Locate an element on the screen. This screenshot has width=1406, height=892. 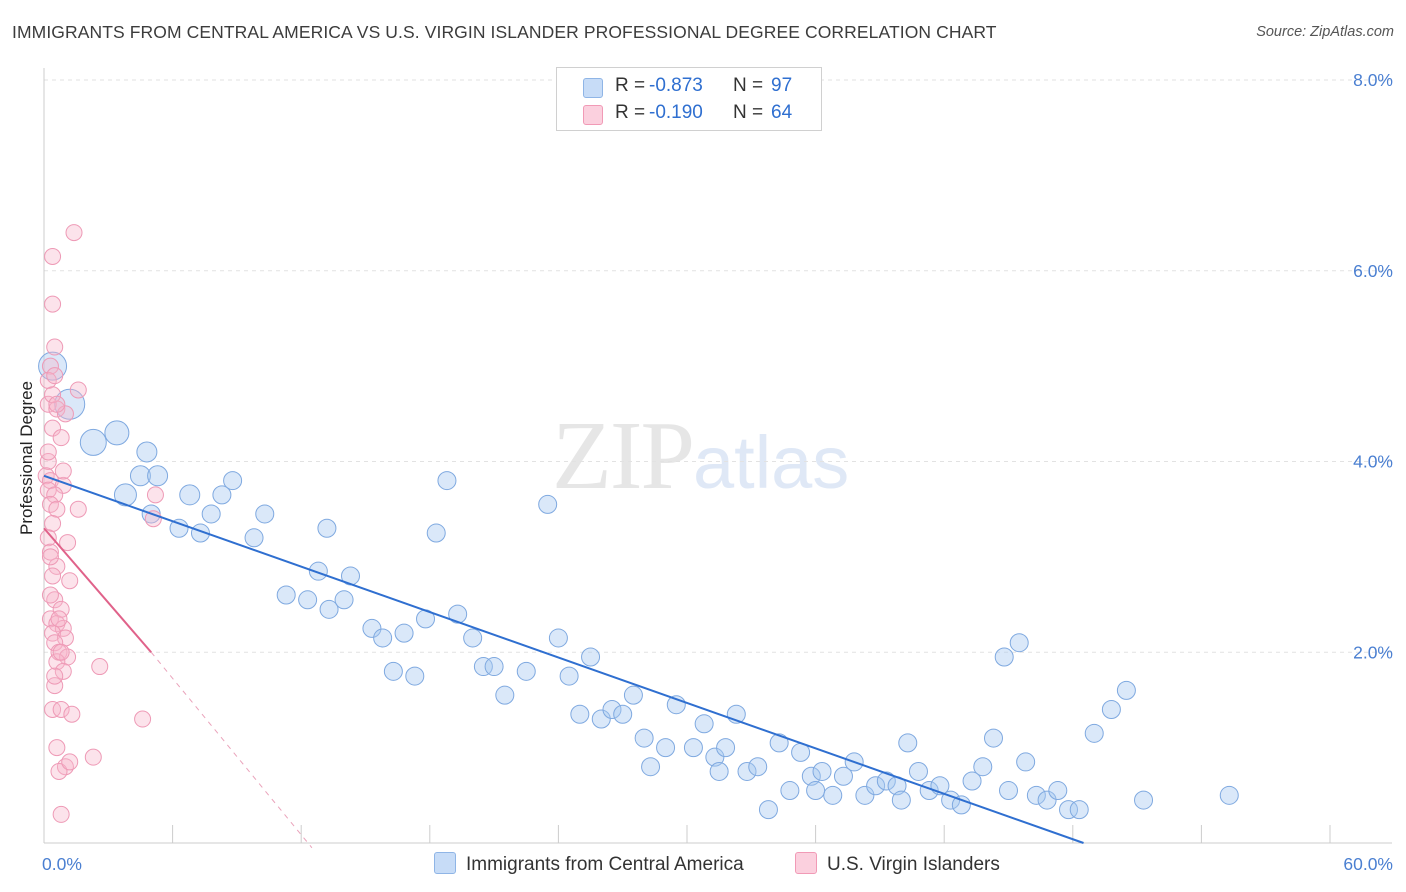
watermark-atlas: atlas is located at coordinates (771, 462).